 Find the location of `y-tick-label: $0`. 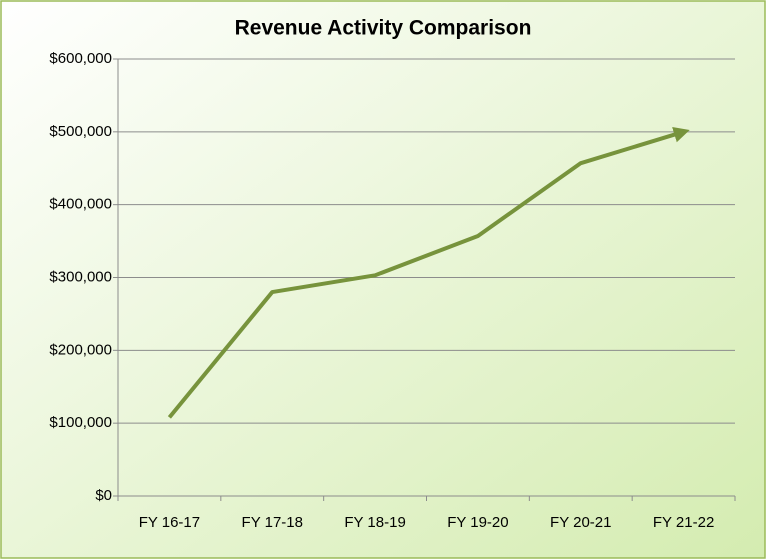

y-tick-label: $0 is located at coordinates (103, 495).